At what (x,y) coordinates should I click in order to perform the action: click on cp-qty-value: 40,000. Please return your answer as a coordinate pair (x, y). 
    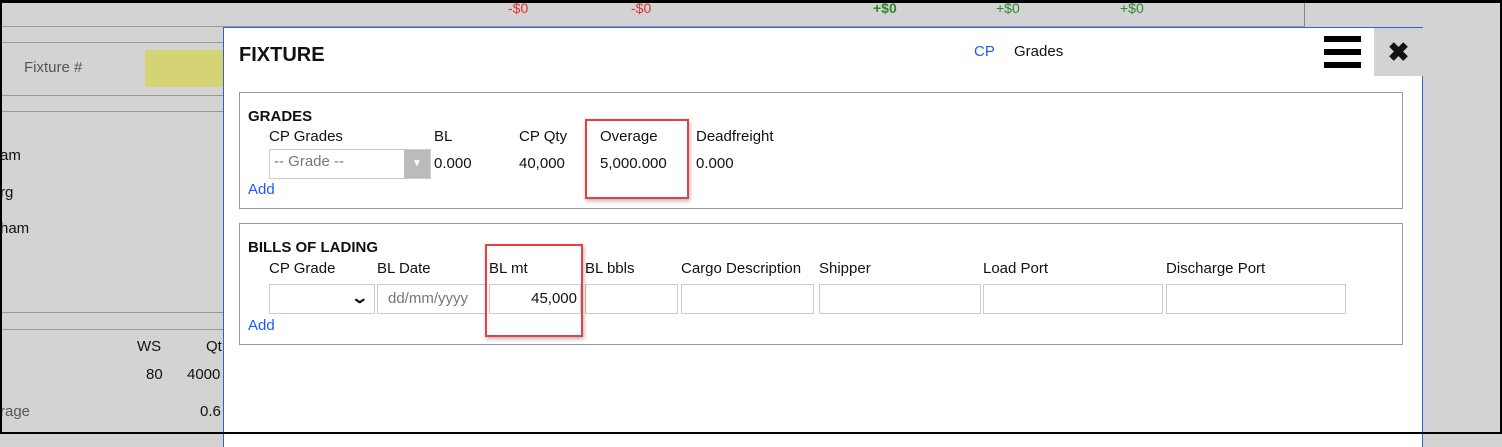
    Looking at the image, I should click on (542, 163).